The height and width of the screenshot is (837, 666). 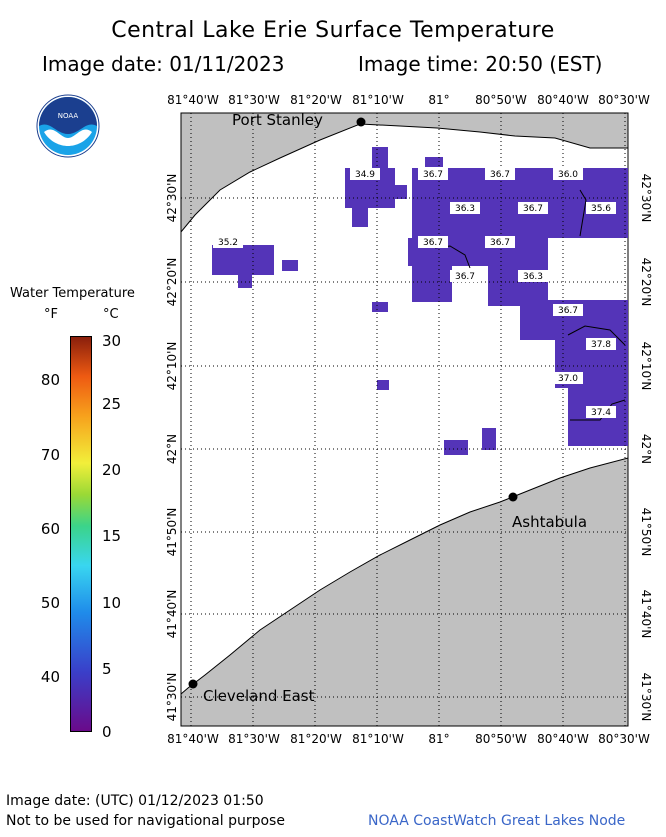 What do you see at coordinates (50, 677) in the screenshot?
I see `f-tick: 40` at bounding box center [50, 677].